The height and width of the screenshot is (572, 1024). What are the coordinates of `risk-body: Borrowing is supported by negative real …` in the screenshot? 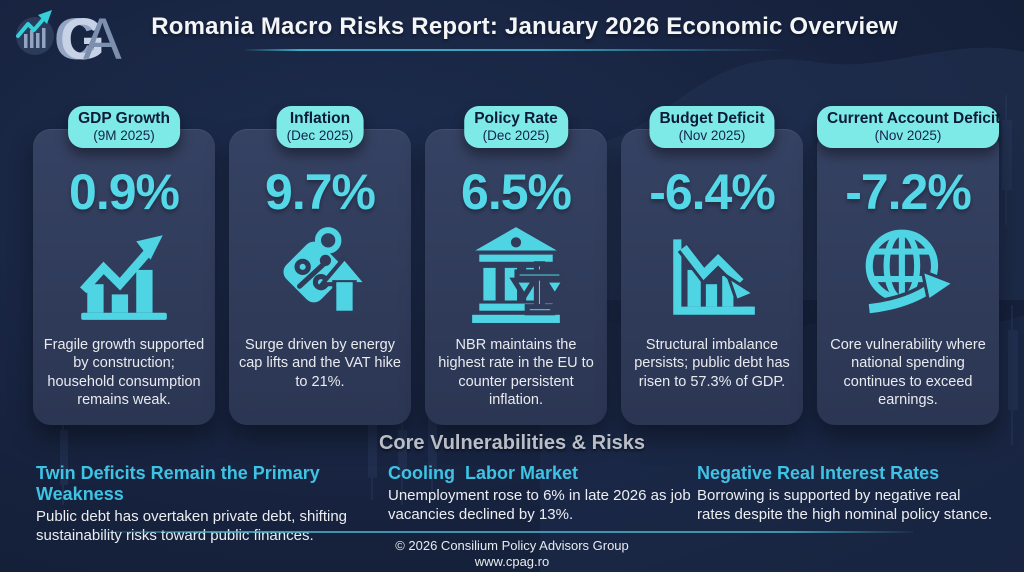 It's located at (845, 505).